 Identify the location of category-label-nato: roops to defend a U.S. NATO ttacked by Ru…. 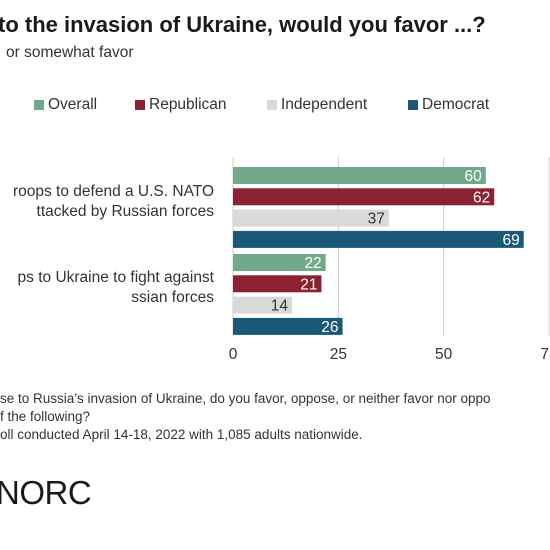
(113, 202).